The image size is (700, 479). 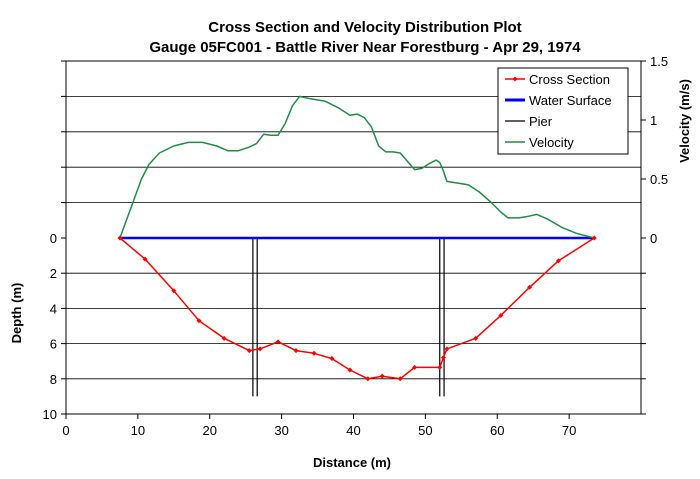 What do you see at coordinates (353, 430) in the screenshot?
I see `x-tick-label: 40` at bounding box center [353, 430].